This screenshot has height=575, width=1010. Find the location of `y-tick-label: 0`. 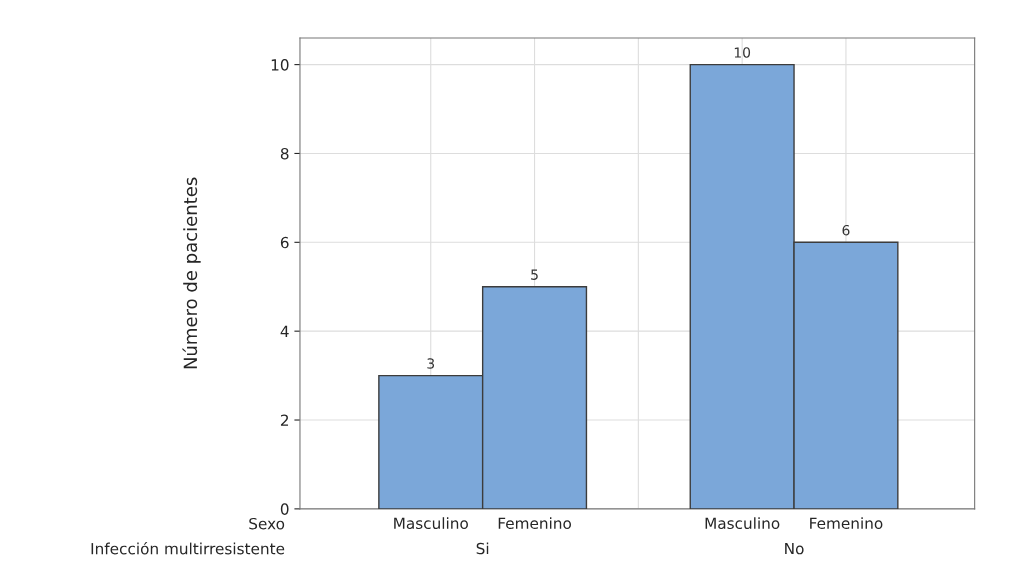

y-tick-label: 0 is located at coordinates (284, 509).